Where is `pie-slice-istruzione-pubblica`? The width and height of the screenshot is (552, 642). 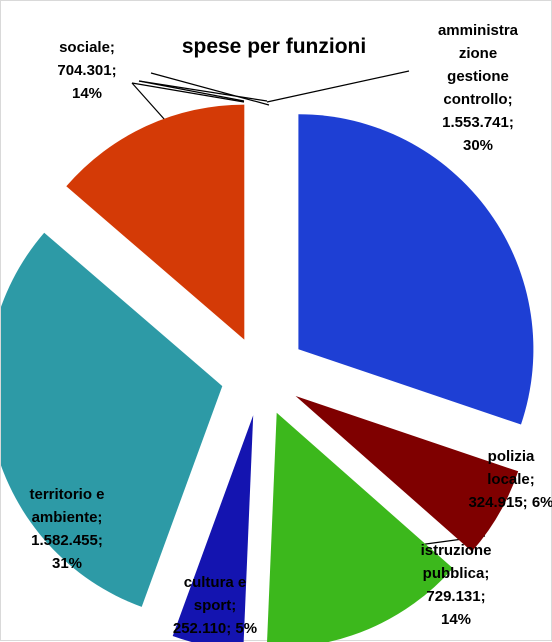
pie-slice-istruzione-pubblica is located at coordinates (360, 527).